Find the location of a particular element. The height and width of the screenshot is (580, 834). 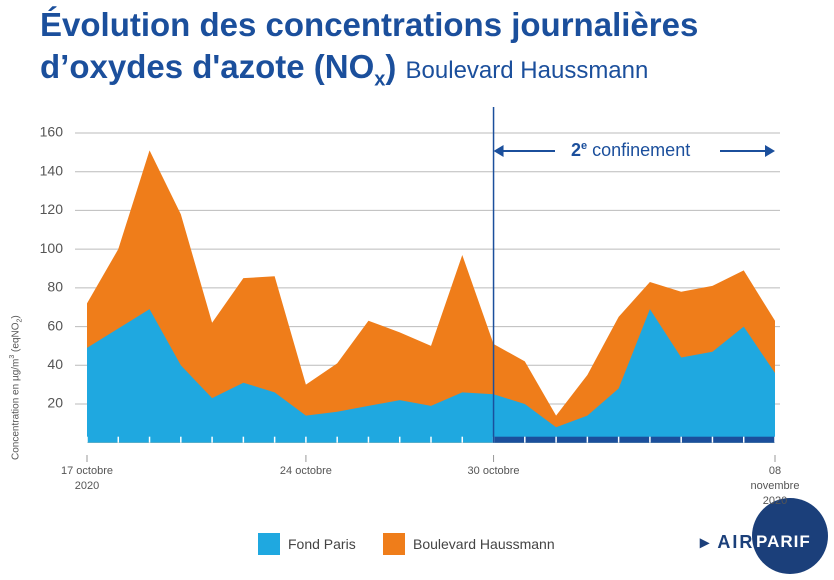

y-tick-label: 120 is located at coordinates (52, 209).